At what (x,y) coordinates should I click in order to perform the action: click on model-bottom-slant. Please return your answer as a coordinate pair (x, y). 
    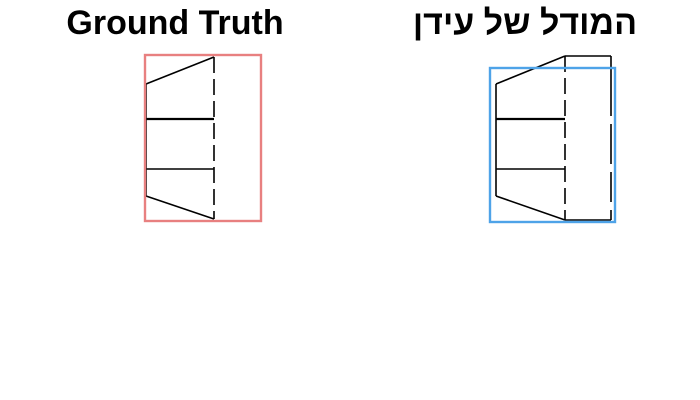
    Looking at the image, I should click on (530, 208).